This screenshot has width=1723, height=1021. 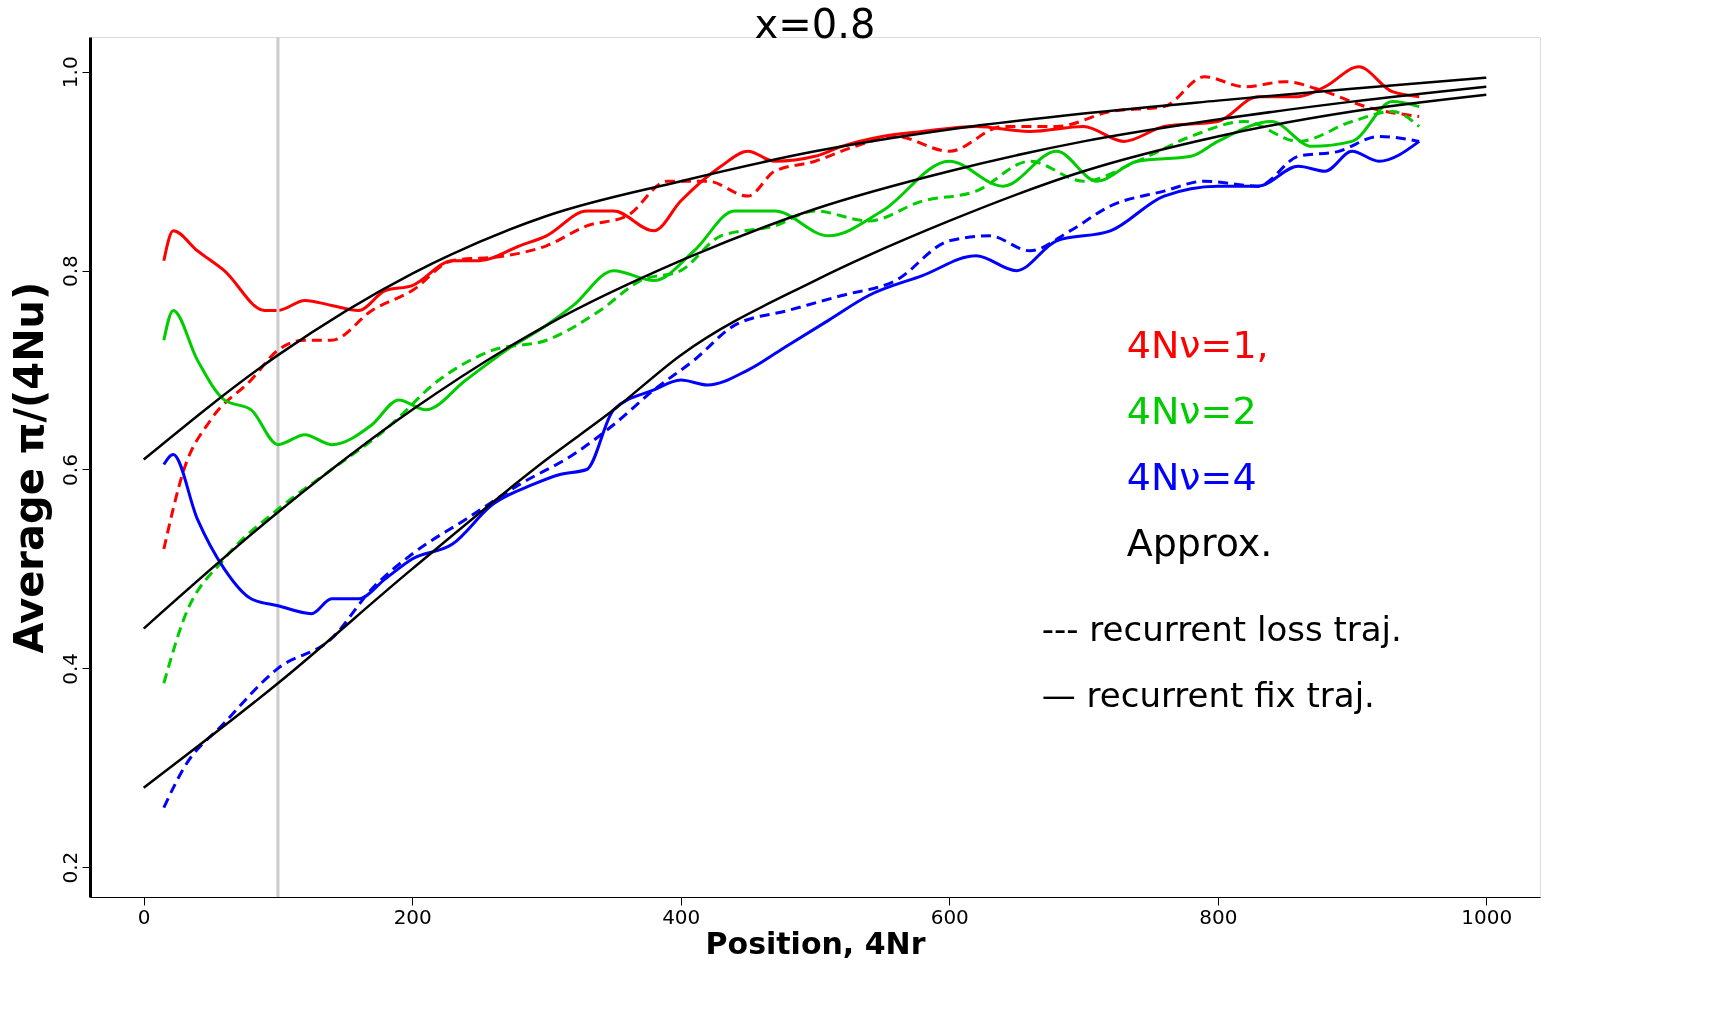 I want to click on x-tick-label: 600, so click(x=949, y=916).